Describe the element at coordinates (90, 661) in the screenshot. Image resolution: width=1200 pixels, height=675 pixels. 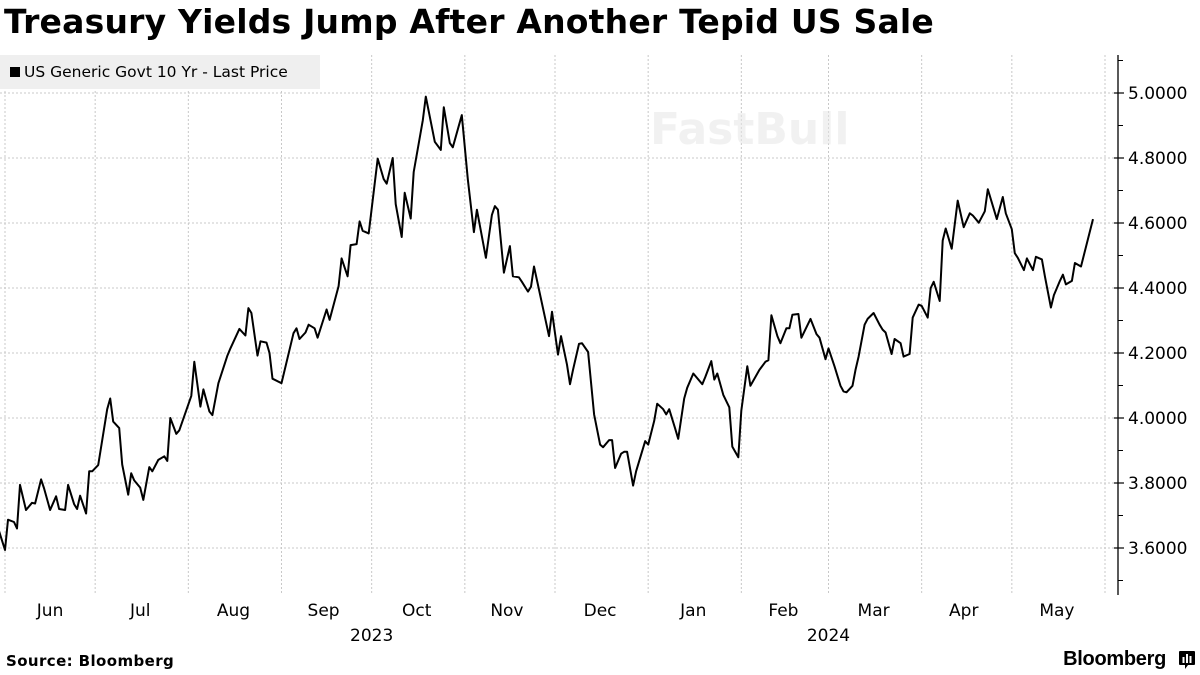
I see `source-note: Source: Bloomberg` at that location.